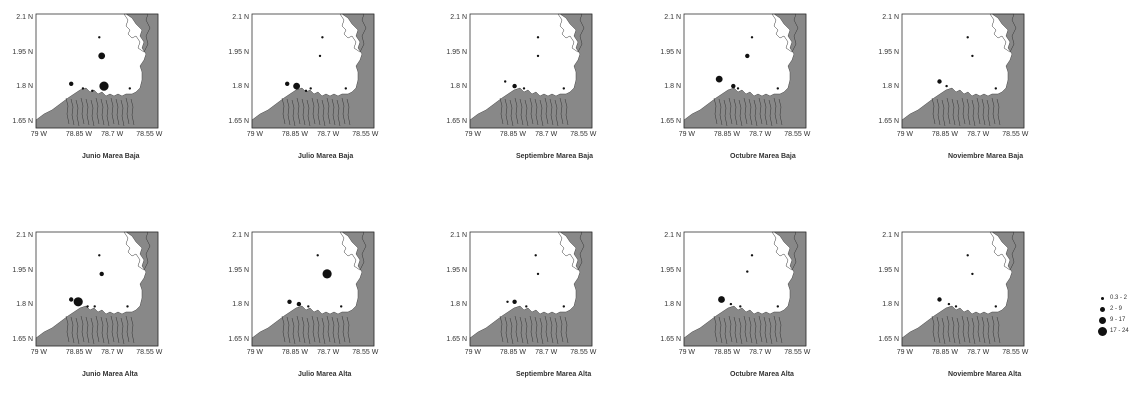 This screenshot has width=1140, height=399. What do you see at coordinates (325, 156) in the screenshot?
I see `panel-caption: Julio Marea Baja` at bounding box center [325, 156].